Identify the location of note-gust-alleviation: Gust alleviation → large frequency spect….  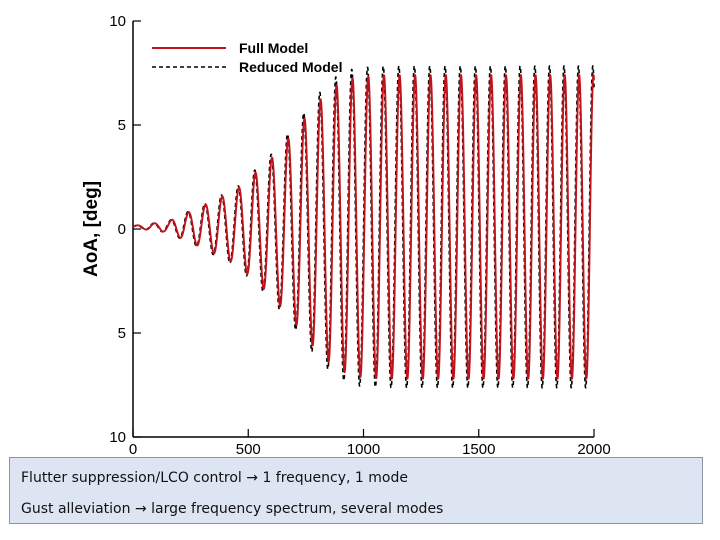
(232, 509).